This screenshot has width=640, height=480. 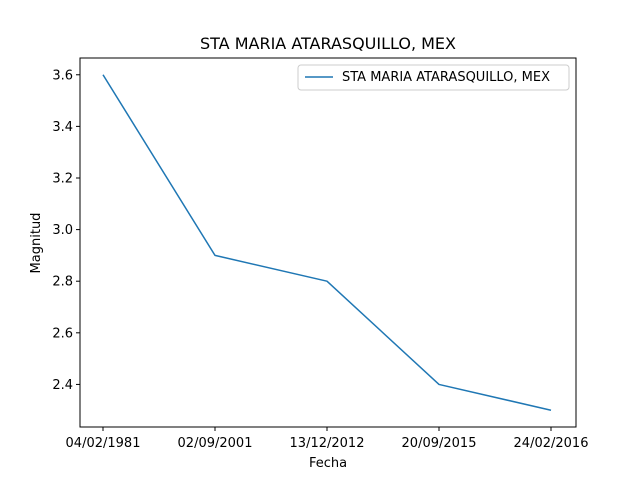 What do you see at coordinates (328, 43) in the screenshot?
I see `chart-title: STA MARIA ATARASQUILLO, MEX` at bounding box center [328, 43].